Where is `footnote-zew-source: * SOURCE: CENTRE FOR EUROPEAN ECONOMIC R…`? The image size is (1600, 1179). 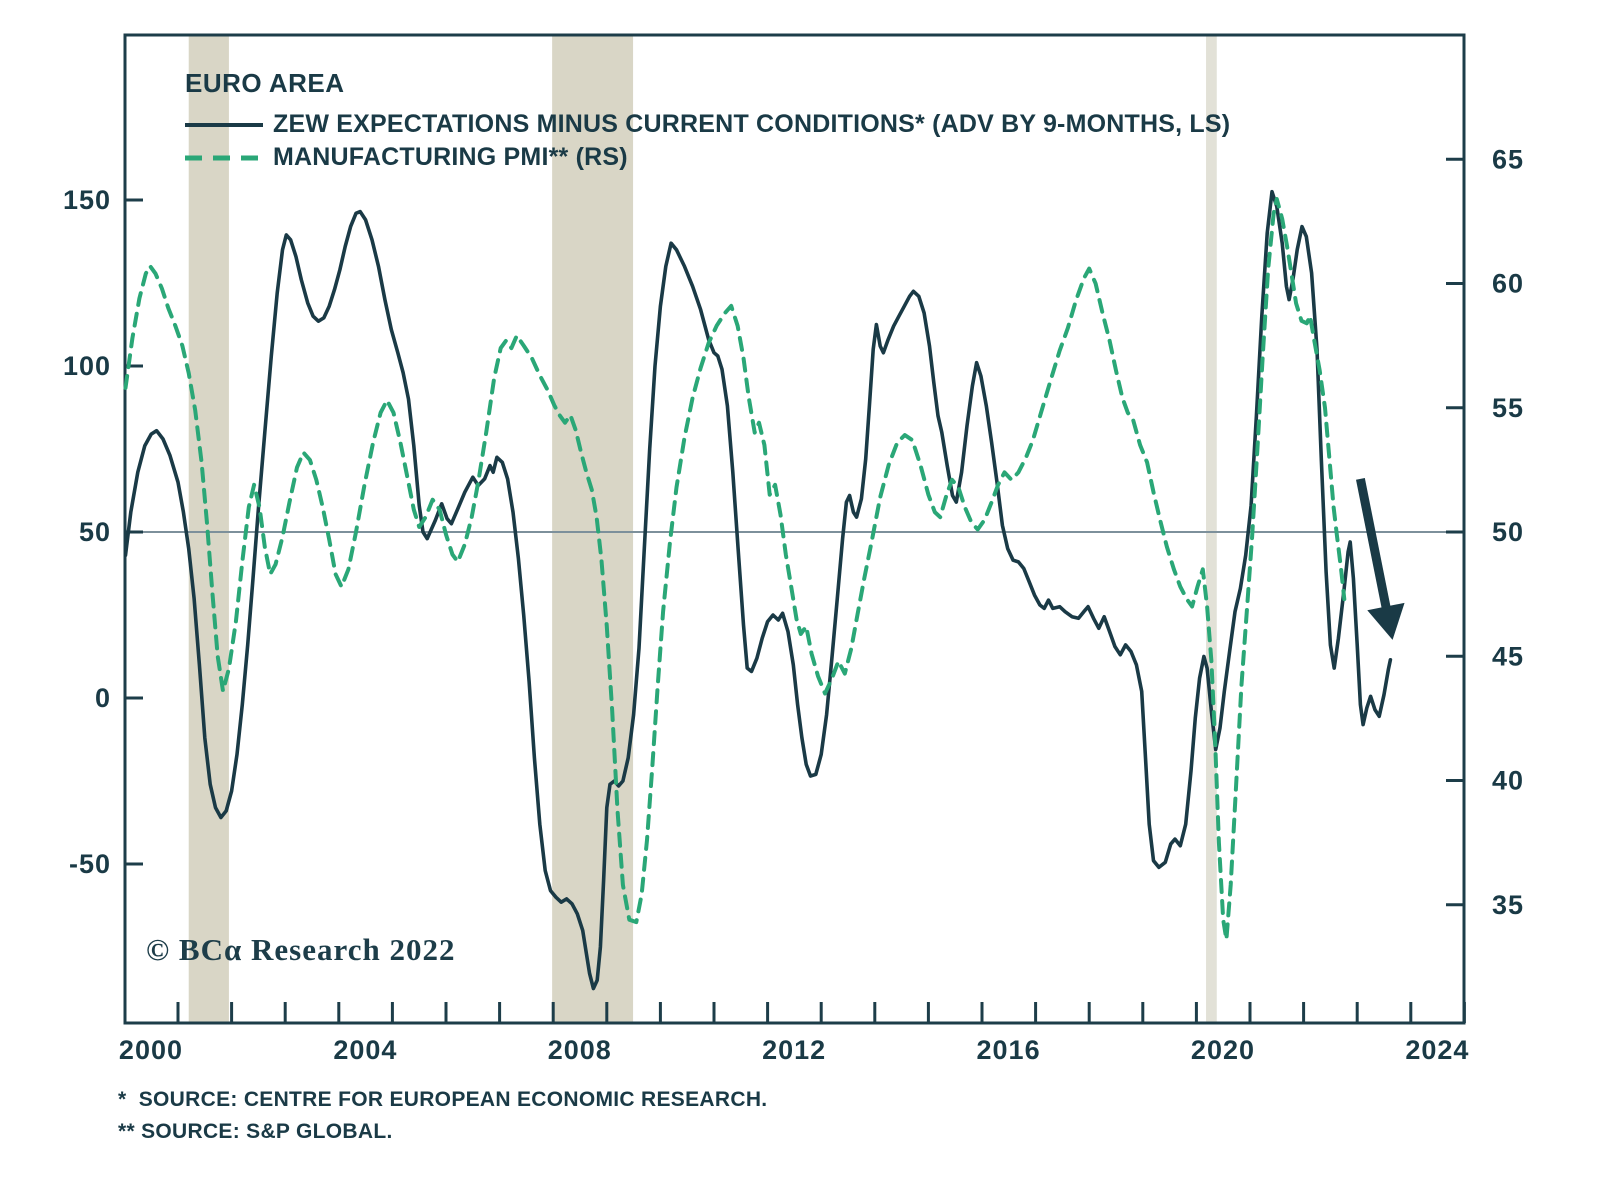
footnote-zew-source: * SOURCE: CENTRE FOR EUROPEAN ECONOMIC R… is located at coordinates (443, 1099).